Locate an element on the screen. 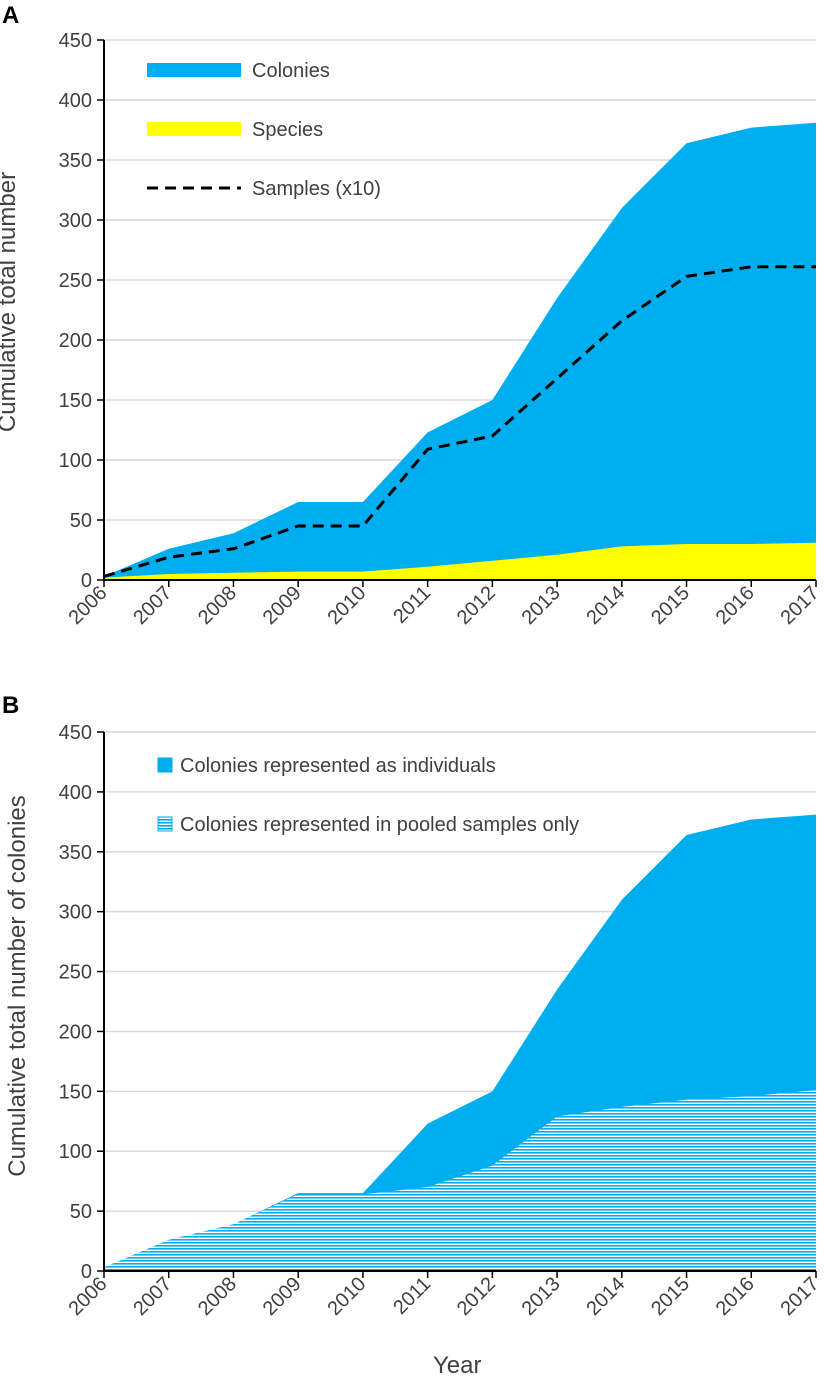 The image size is (829, 1387). panel-label: A is located at coordinates (11, 15).